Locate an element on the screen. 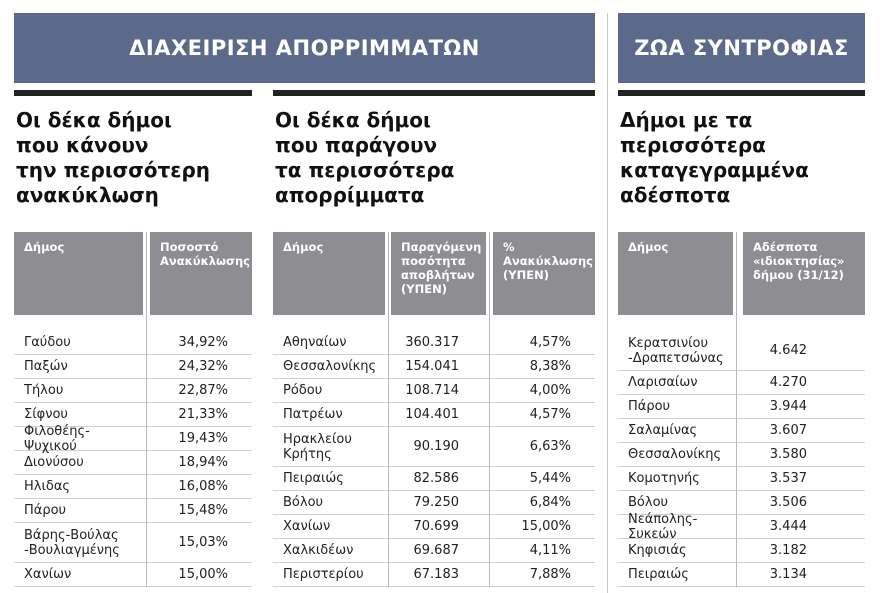 This screenshot has height=593, width=880. table-cell: 16,08% is located at coordinates (199, 487).